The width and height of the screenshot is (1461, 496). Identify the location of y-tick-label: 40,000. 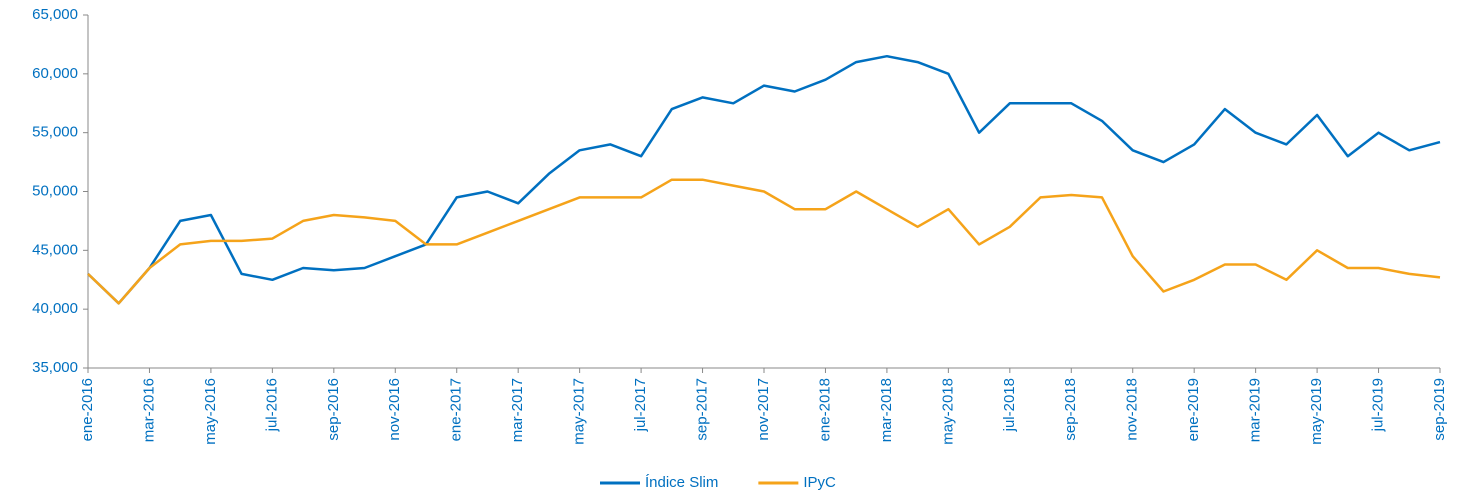
(55, 308).